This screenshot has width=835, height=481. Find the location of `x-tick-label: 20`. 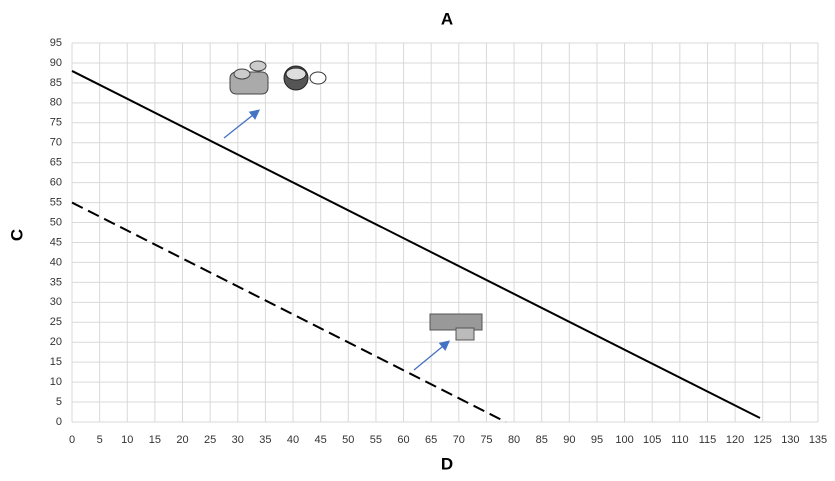

x-tick-label: 20 is located at coordinates (182, 440).